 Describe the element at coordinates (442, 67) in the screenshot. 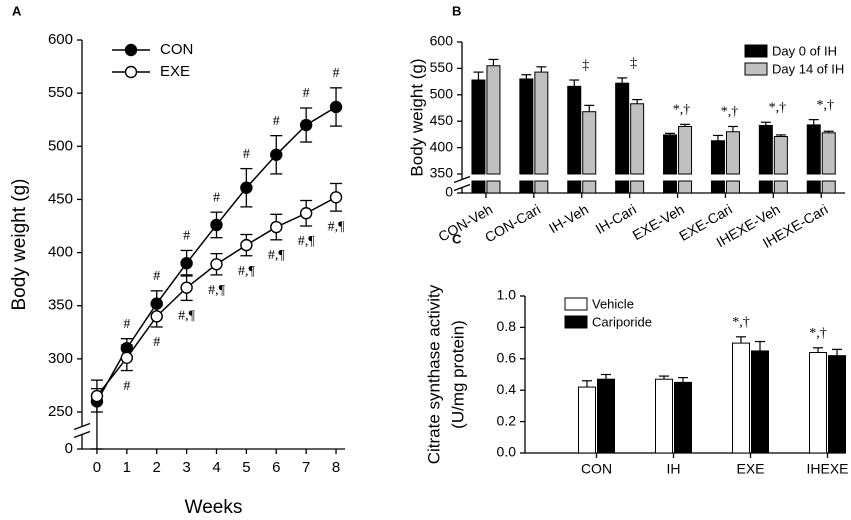

I see `y-tick-label: 550` at that location.